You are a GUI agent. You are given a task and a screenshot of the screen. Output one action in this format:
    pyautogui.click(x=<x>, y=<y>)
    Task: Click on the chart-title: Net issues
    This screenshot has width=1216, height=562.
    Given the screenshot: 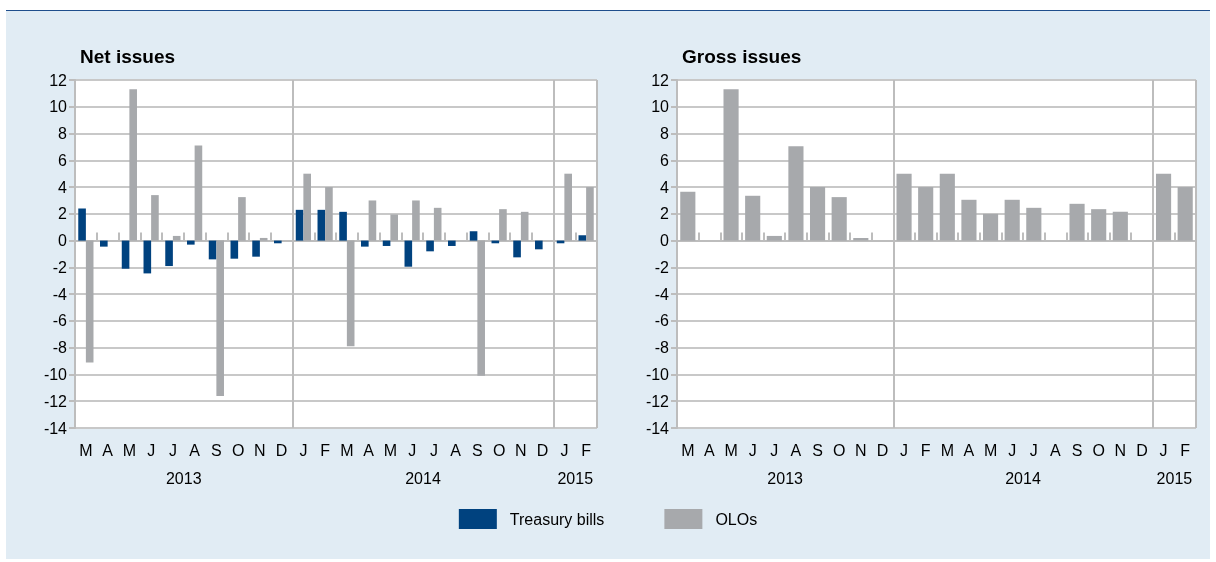 What is the action you would take?
    pyautogui.click(x=128, y=56)
    